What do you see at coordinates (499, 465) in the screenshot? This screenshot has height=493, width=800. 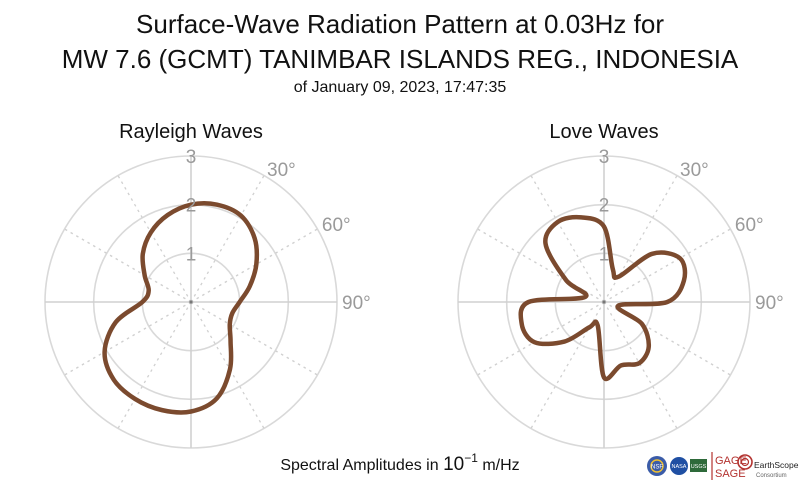 I see `caption-unit: m/Hz` at bounding box center [499, 465].